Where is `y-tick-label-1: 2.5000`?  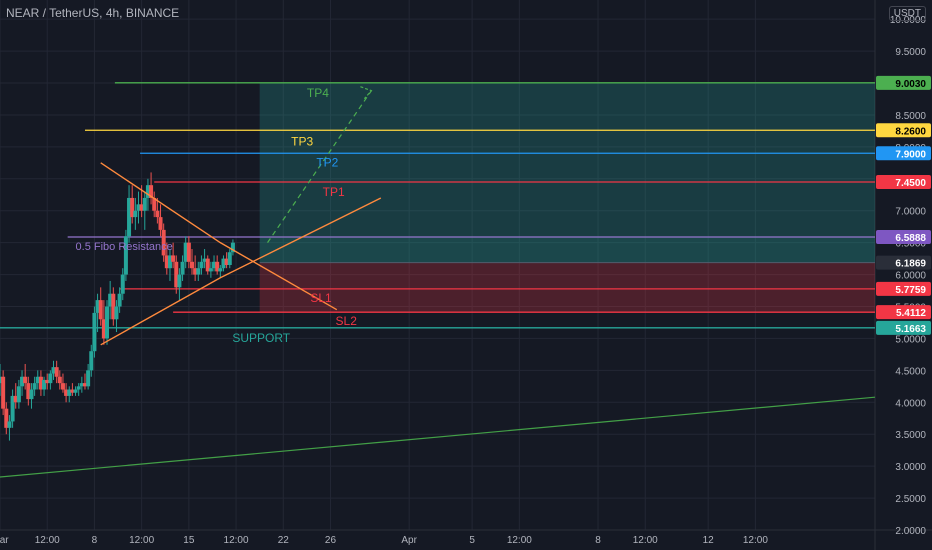 y-tick-label-1: 2.5000 is located at coordinates (910, 499).